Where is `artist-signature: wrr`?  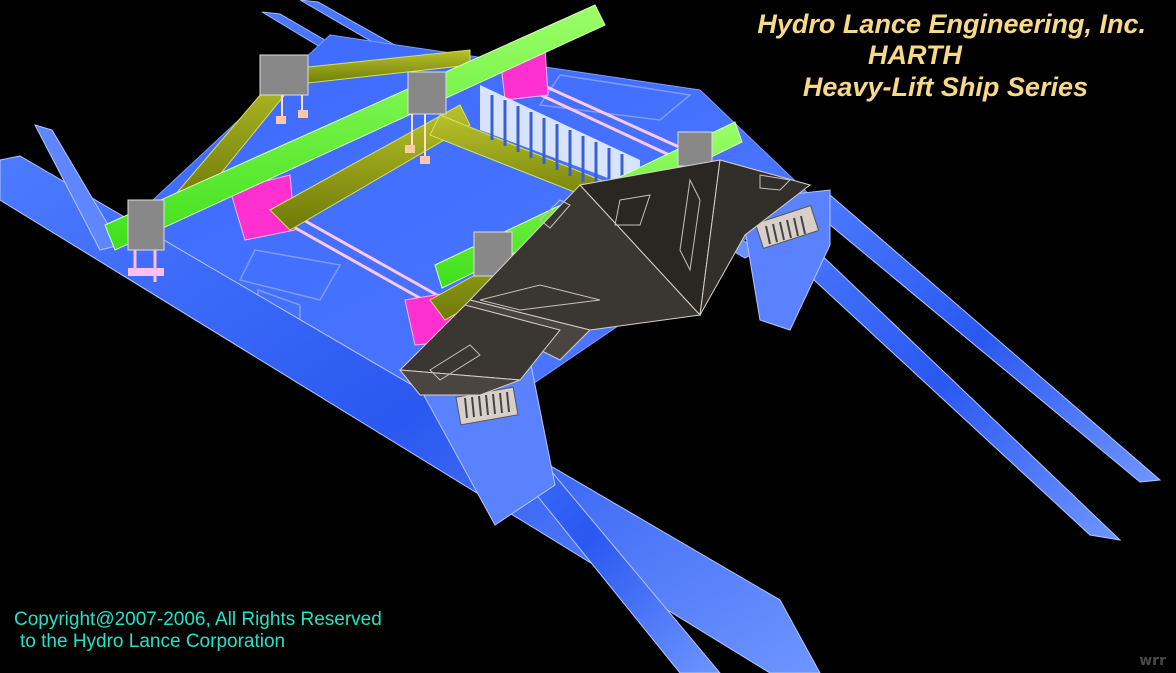 artist-signature: wrr is located at coordinates (1152, 661).